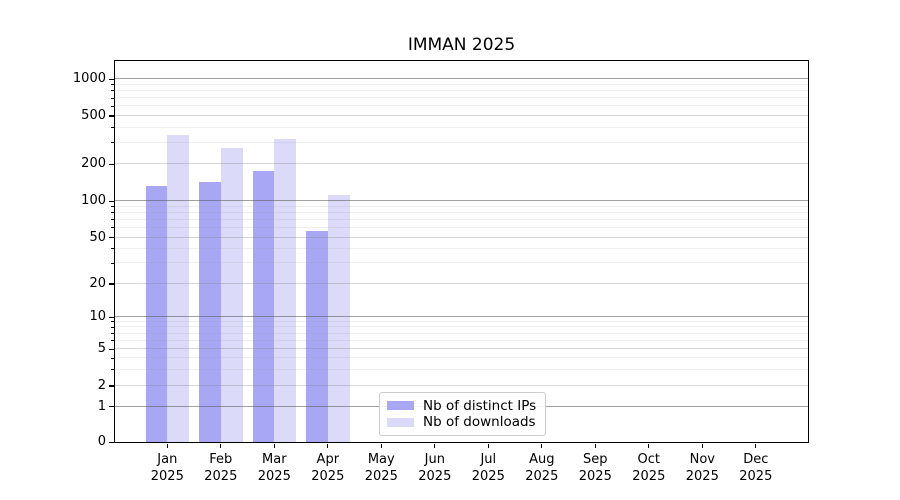  Describe the element at coordinates (702, 445) in the screenshot. I see `x-tick-mark-nov` at that location.